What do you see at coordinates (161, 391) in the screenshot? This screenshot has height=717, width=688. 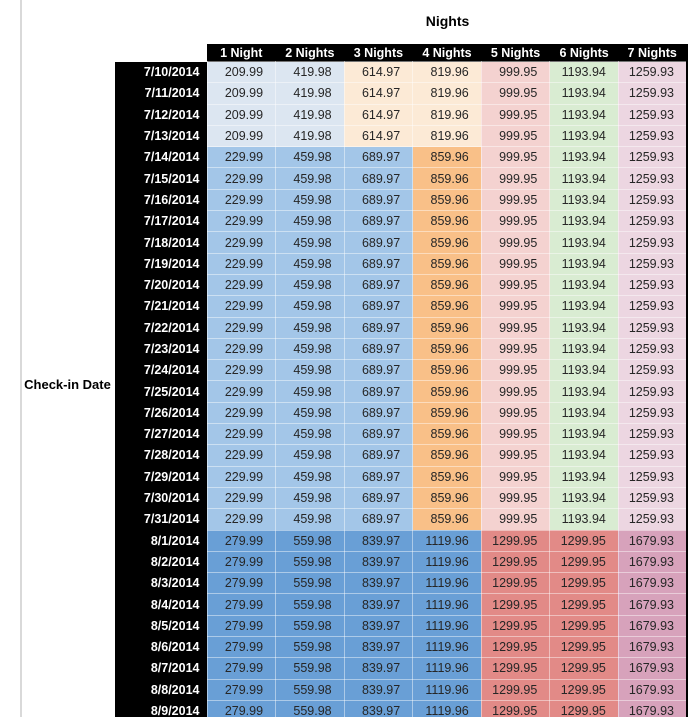 I see `row-date-label: 7/25/2014` at bounding box center [161, 391].